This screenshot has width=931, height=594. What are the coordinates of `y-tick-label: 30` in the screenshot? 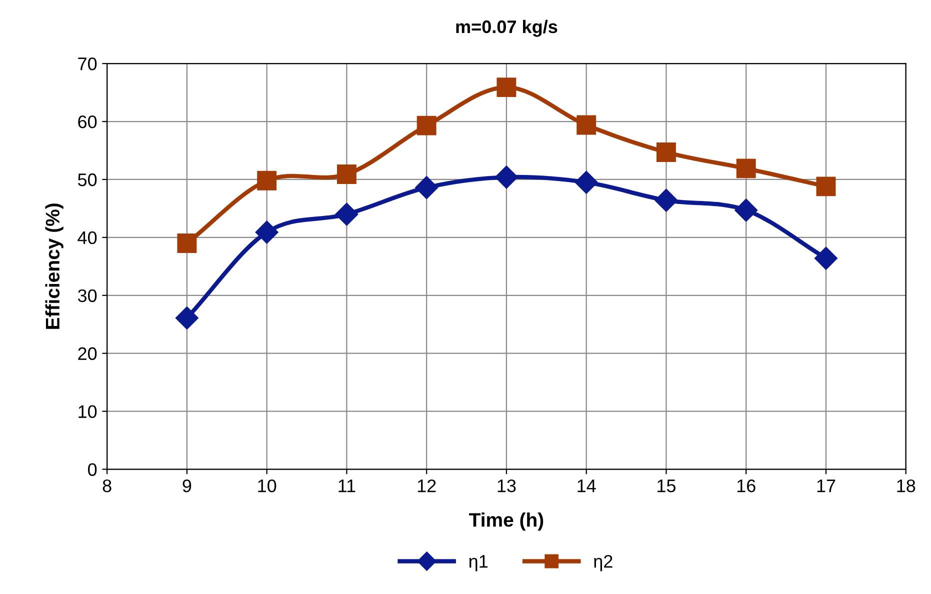 It's located at (87, 295).